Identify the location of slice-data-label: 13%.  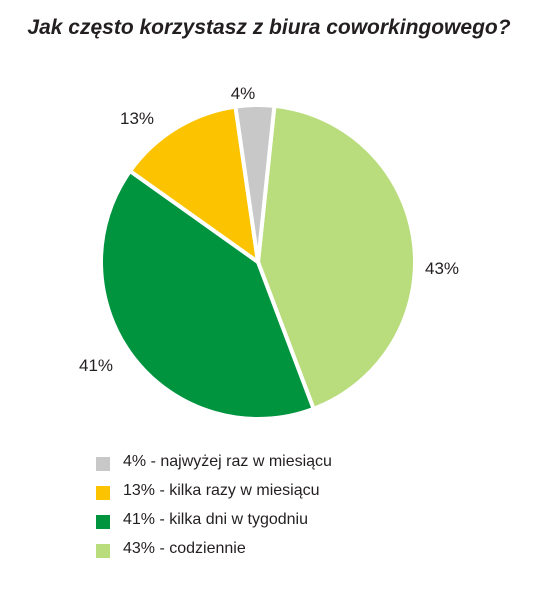
(137, 118).